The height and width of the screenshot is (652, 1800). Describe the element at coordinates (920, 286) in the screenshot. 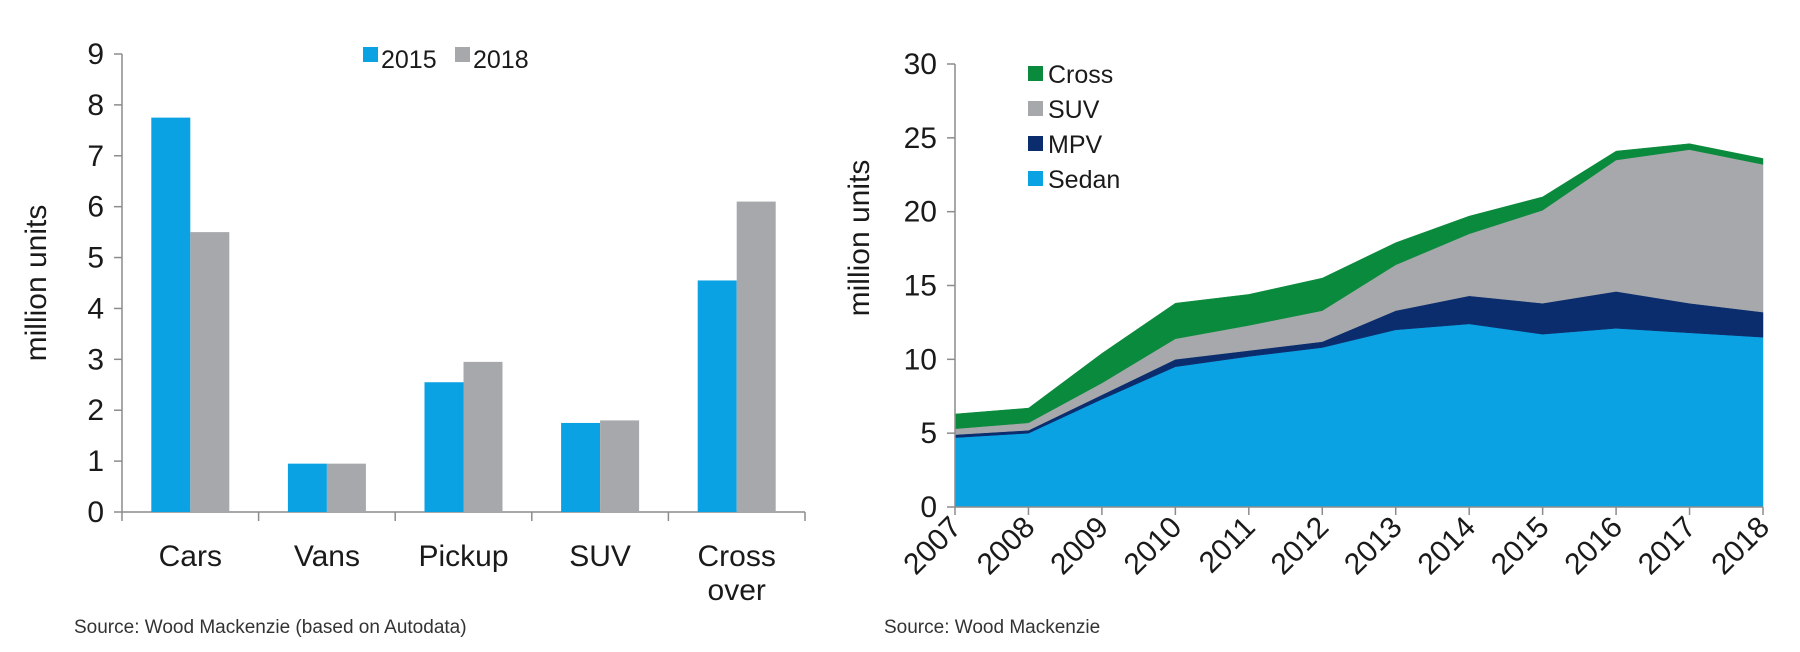

I see `y-tick-label: 15` at that location.